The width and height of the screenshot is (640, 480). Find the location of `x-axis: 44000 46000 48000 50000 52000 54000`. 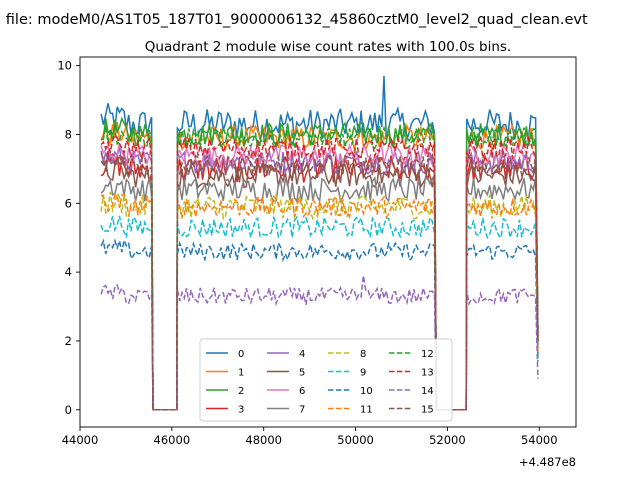

x-axis: 44000 46000 48000 50000 52000 54000 is located at coordinates (310, 437).